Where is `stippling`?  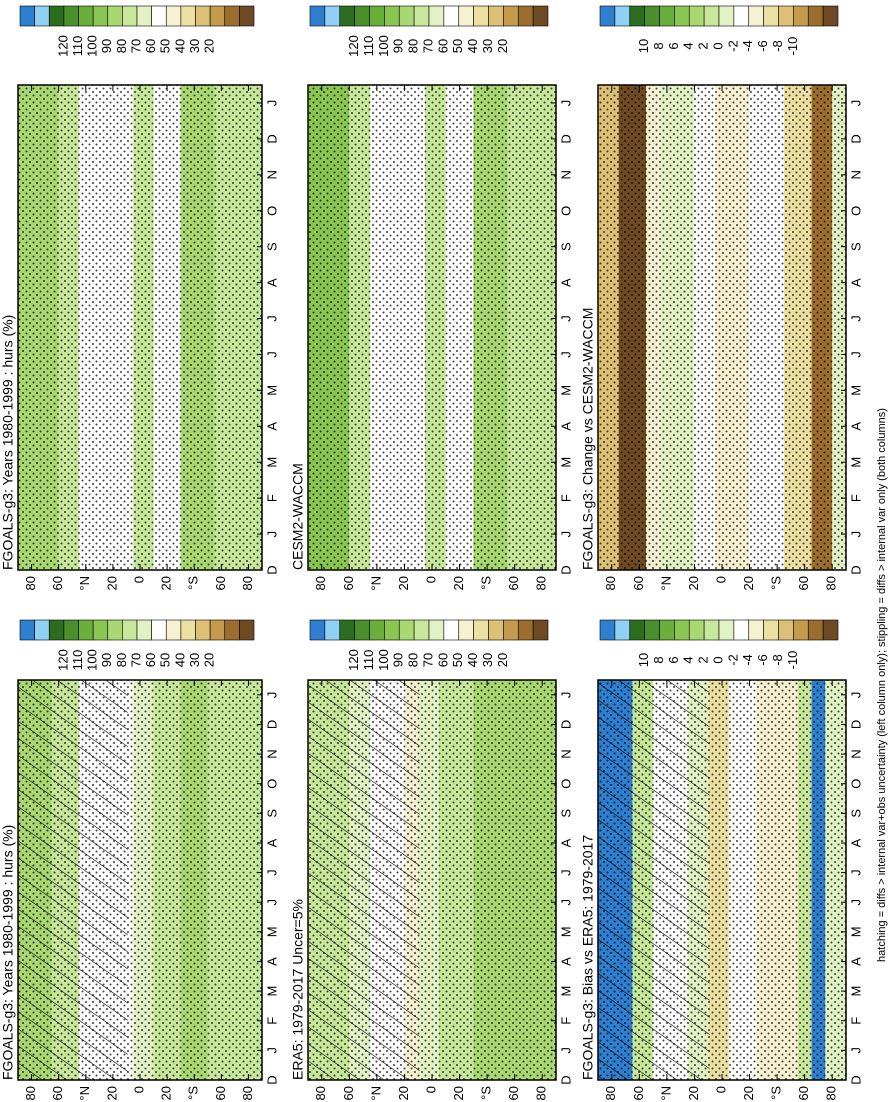 stippling is located at coordinates (140, 327).